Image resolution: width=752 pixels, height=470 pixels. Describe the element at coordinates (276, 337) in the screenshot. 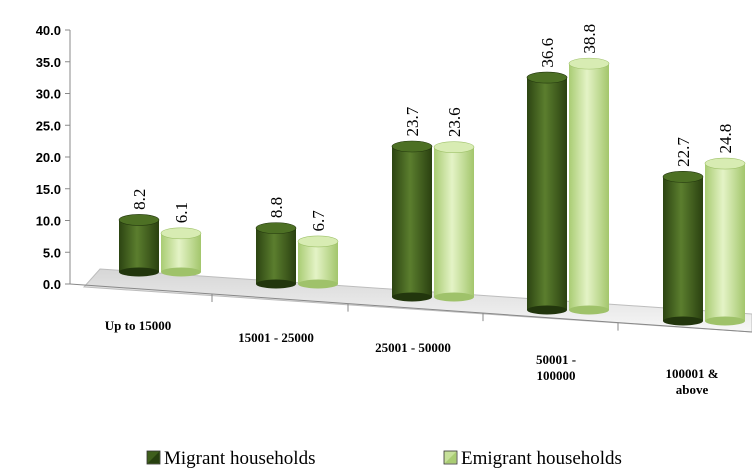

I see `x-category-label: 15001 - 25000` at that location.